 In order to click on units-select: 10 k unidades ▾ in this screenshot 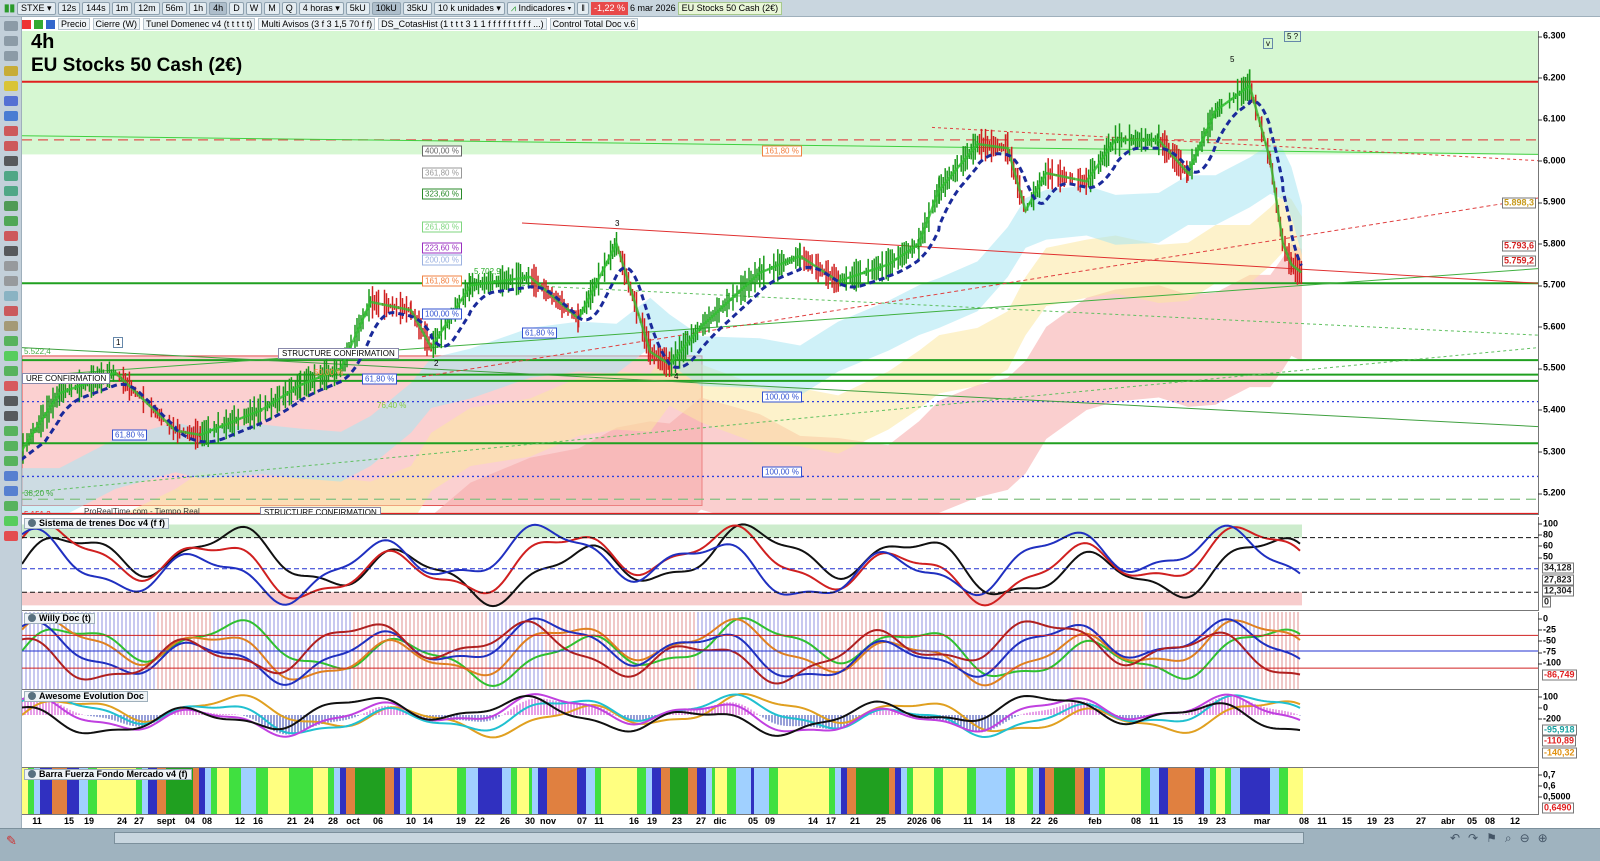, I will do `click(469, 8)`.